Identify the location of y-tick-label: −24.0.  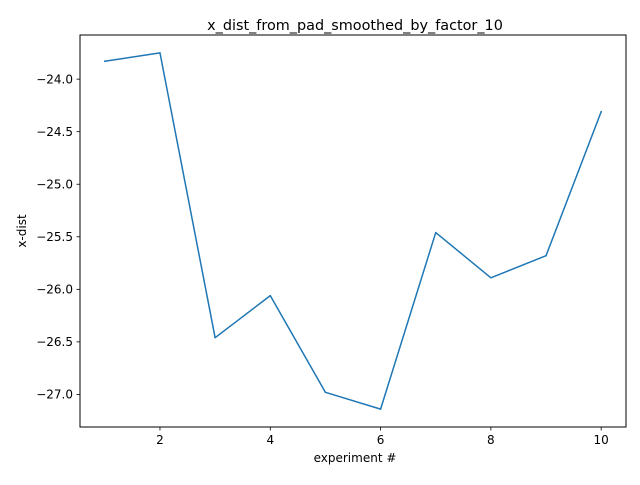
(54, 79).